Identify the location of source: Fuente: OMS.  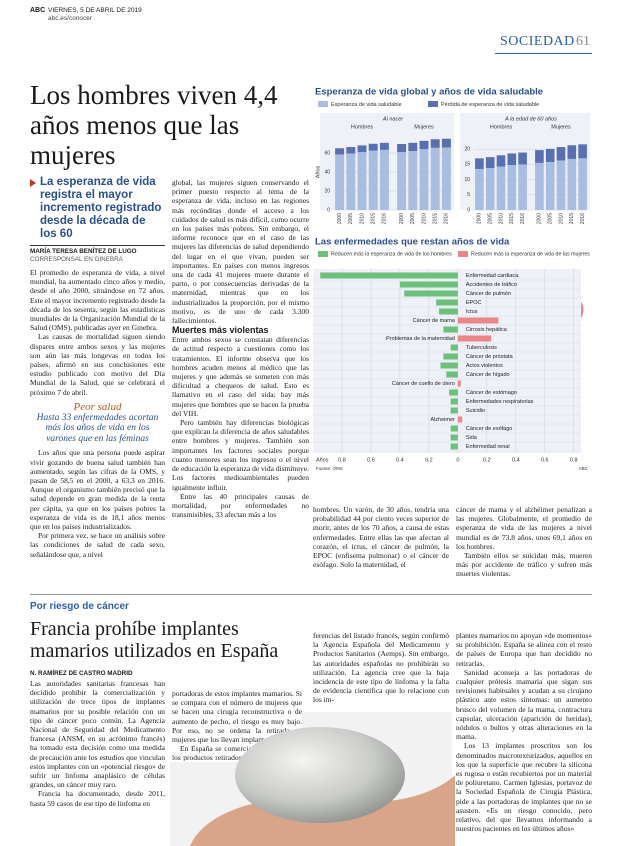
(329, 468).